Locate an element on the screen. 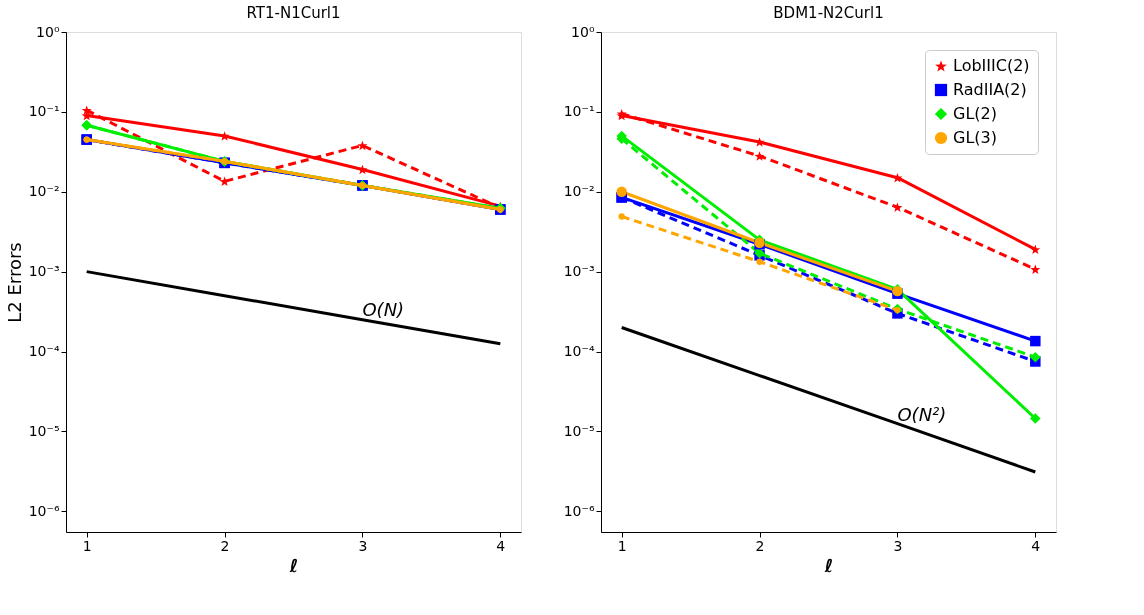 The height and width of the screenshot is (615, 1144). annotation: O(N²) is located at coordinates (922, 415).